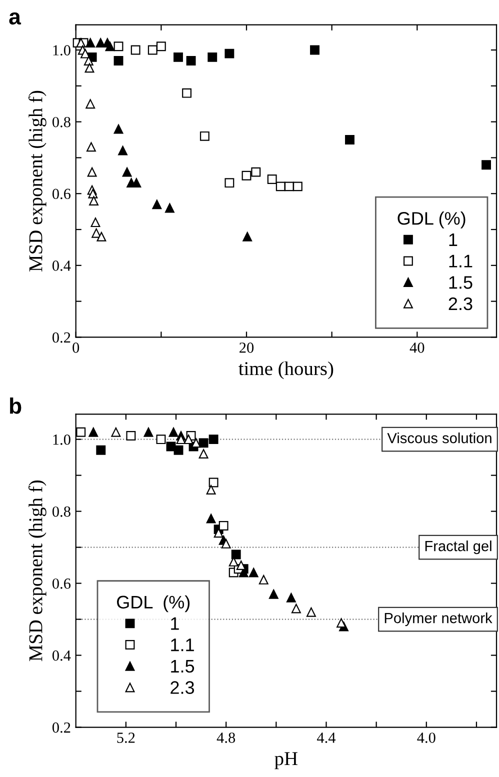 This screenshot has height=777, width=499. What do you see at coordinates (439, 438) in the screenshot?
I see `ref-line-label: Viscous solution` at bounding box center [439, 438].